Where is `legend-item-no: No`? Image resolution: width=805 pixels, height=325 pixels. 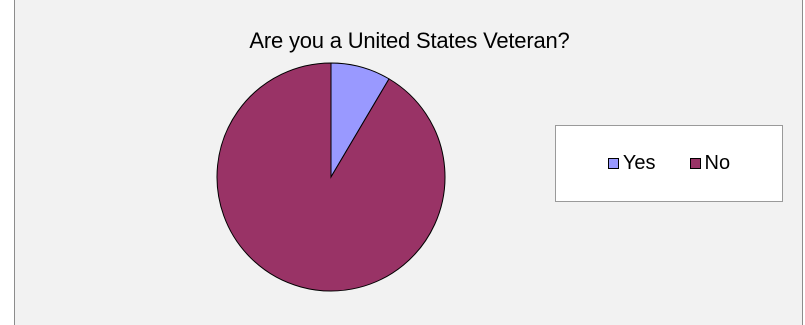 legend-item-no: No is located at coordinates (710, 163).